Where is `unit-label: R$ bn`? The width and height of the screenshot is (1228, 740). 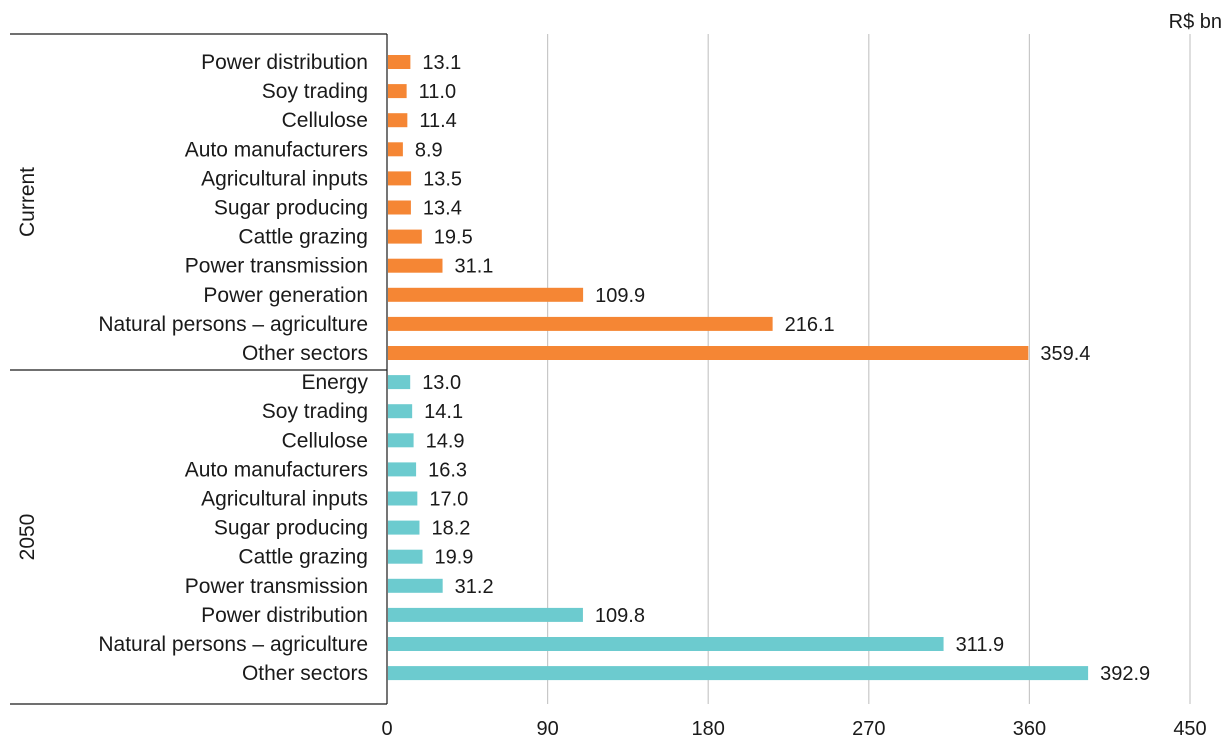
unit-label: R$ bn is located at coordinates (1195, 22).